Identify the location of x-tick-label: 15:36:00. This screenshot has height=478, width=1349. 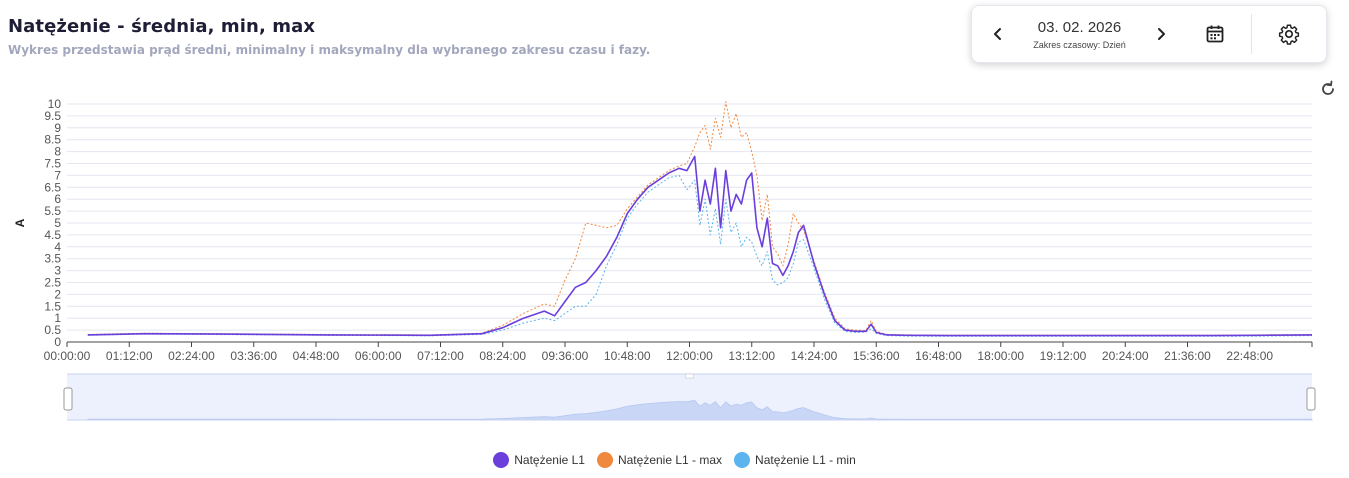
(876, 356).